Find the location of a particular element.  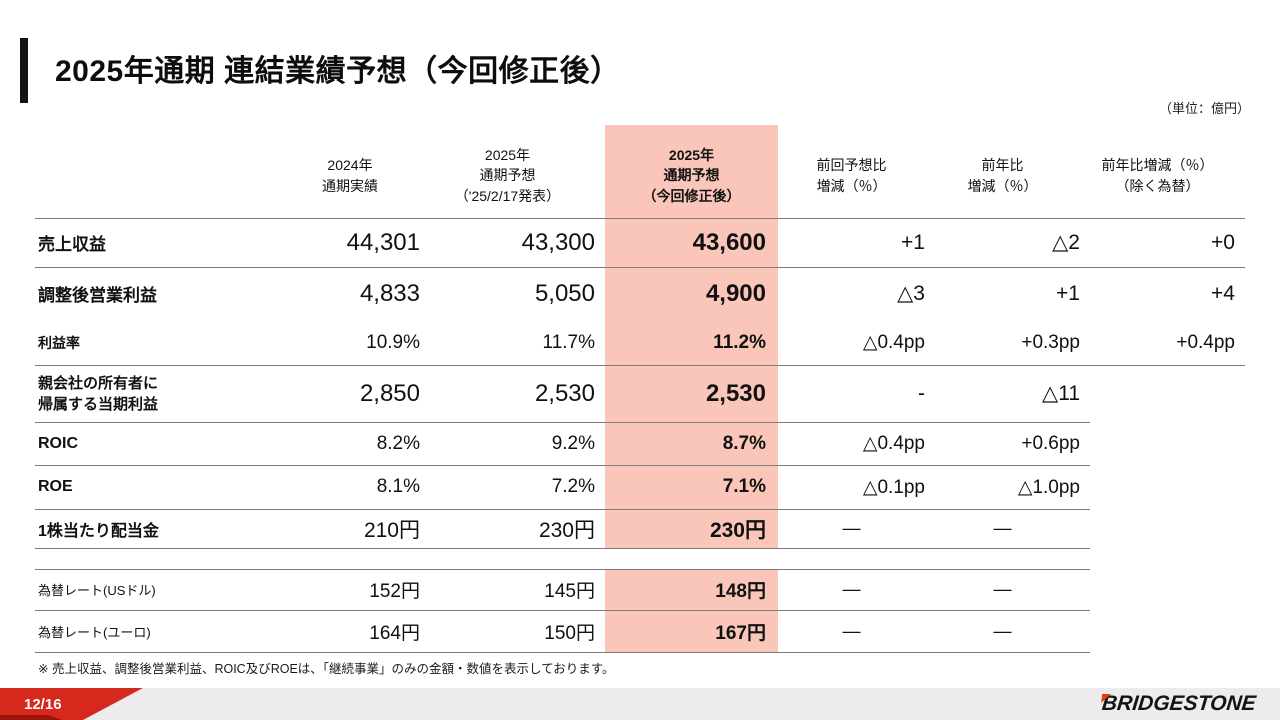

row-label: 為替レート(ユーロ) is located at coordinates (94, 632).